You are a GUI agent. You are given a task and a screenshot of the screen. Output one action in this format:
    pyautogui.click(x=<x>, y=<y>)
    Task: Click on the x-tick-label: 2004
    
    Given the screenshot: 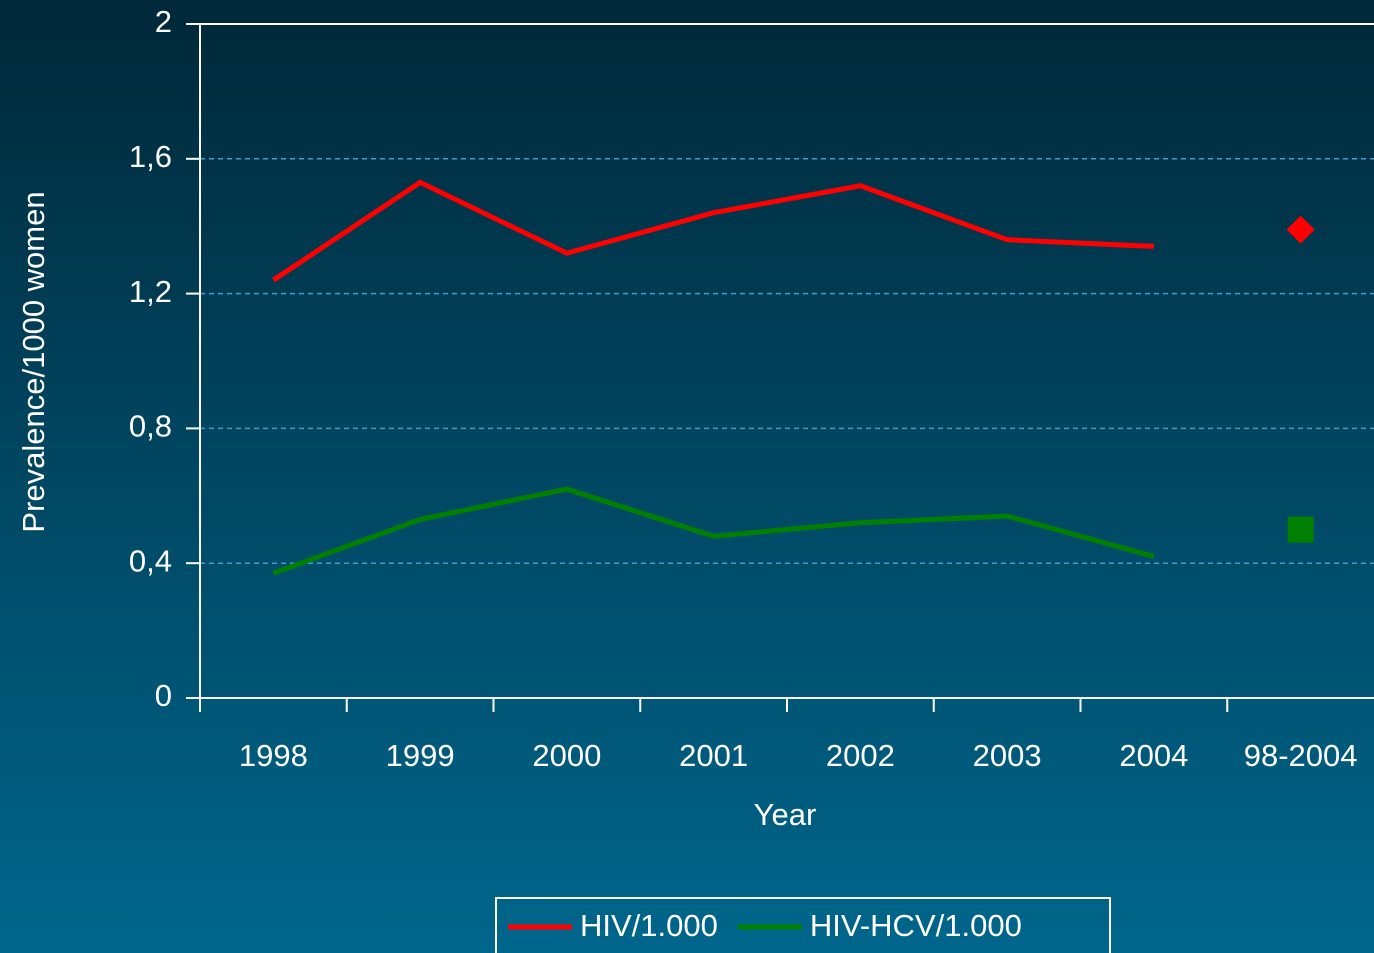 What is the action you would take?
    pyautogui.click(x=1153, y=755)
    